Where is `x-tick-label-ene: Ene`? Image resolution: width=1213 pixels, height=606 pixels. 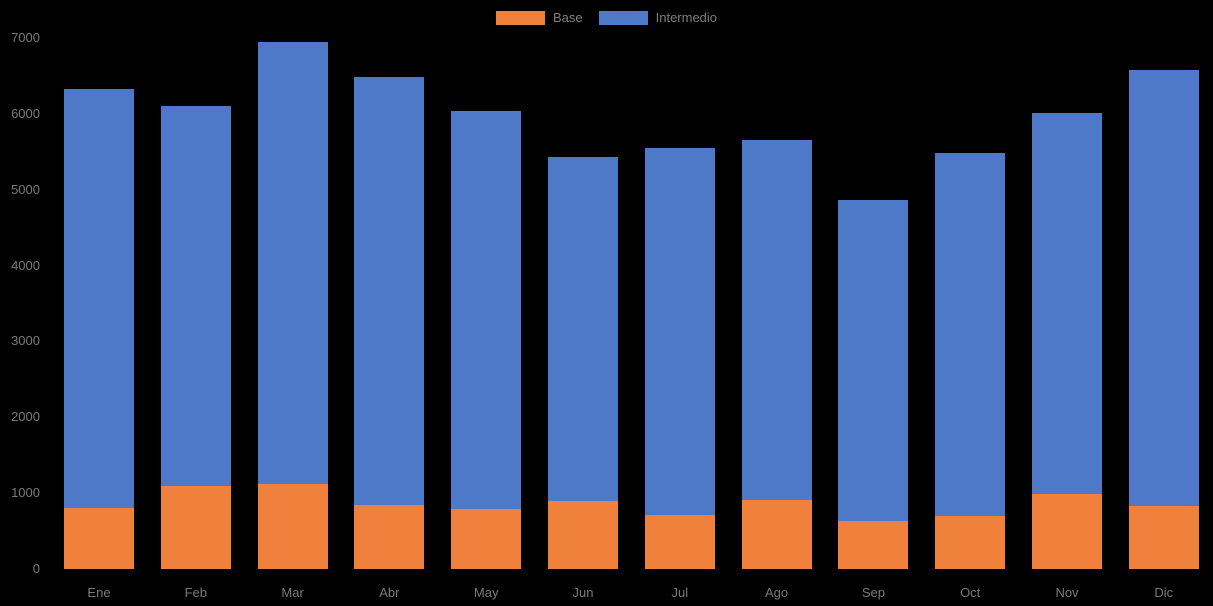
x-tick-label-ene: Ene is located at coordinates (99, 592).